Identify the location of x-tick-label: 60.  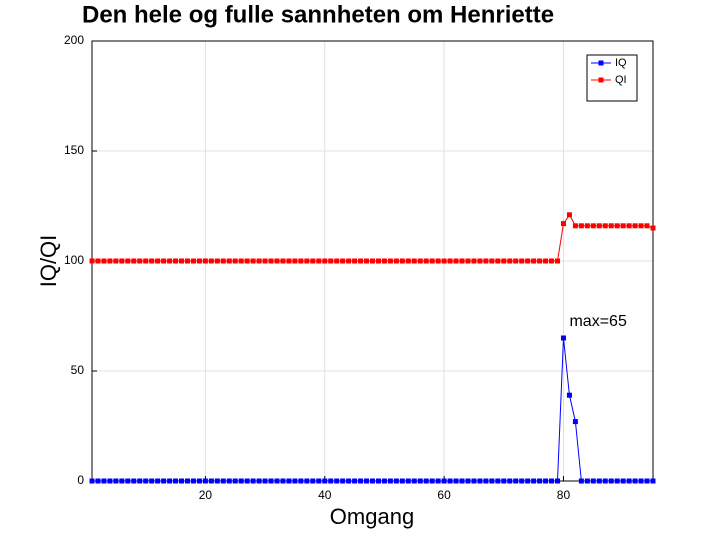
(444, 495).